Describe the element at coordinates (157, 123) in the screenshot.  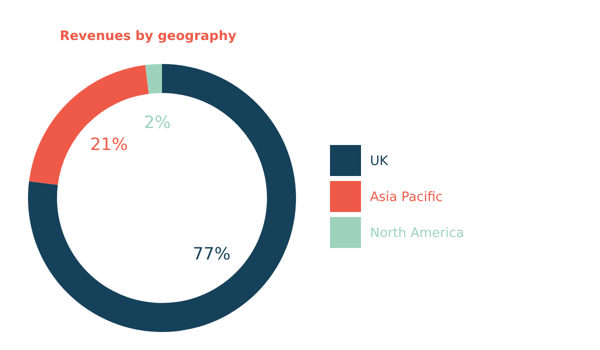
I see `data-label: 2%` at that location.